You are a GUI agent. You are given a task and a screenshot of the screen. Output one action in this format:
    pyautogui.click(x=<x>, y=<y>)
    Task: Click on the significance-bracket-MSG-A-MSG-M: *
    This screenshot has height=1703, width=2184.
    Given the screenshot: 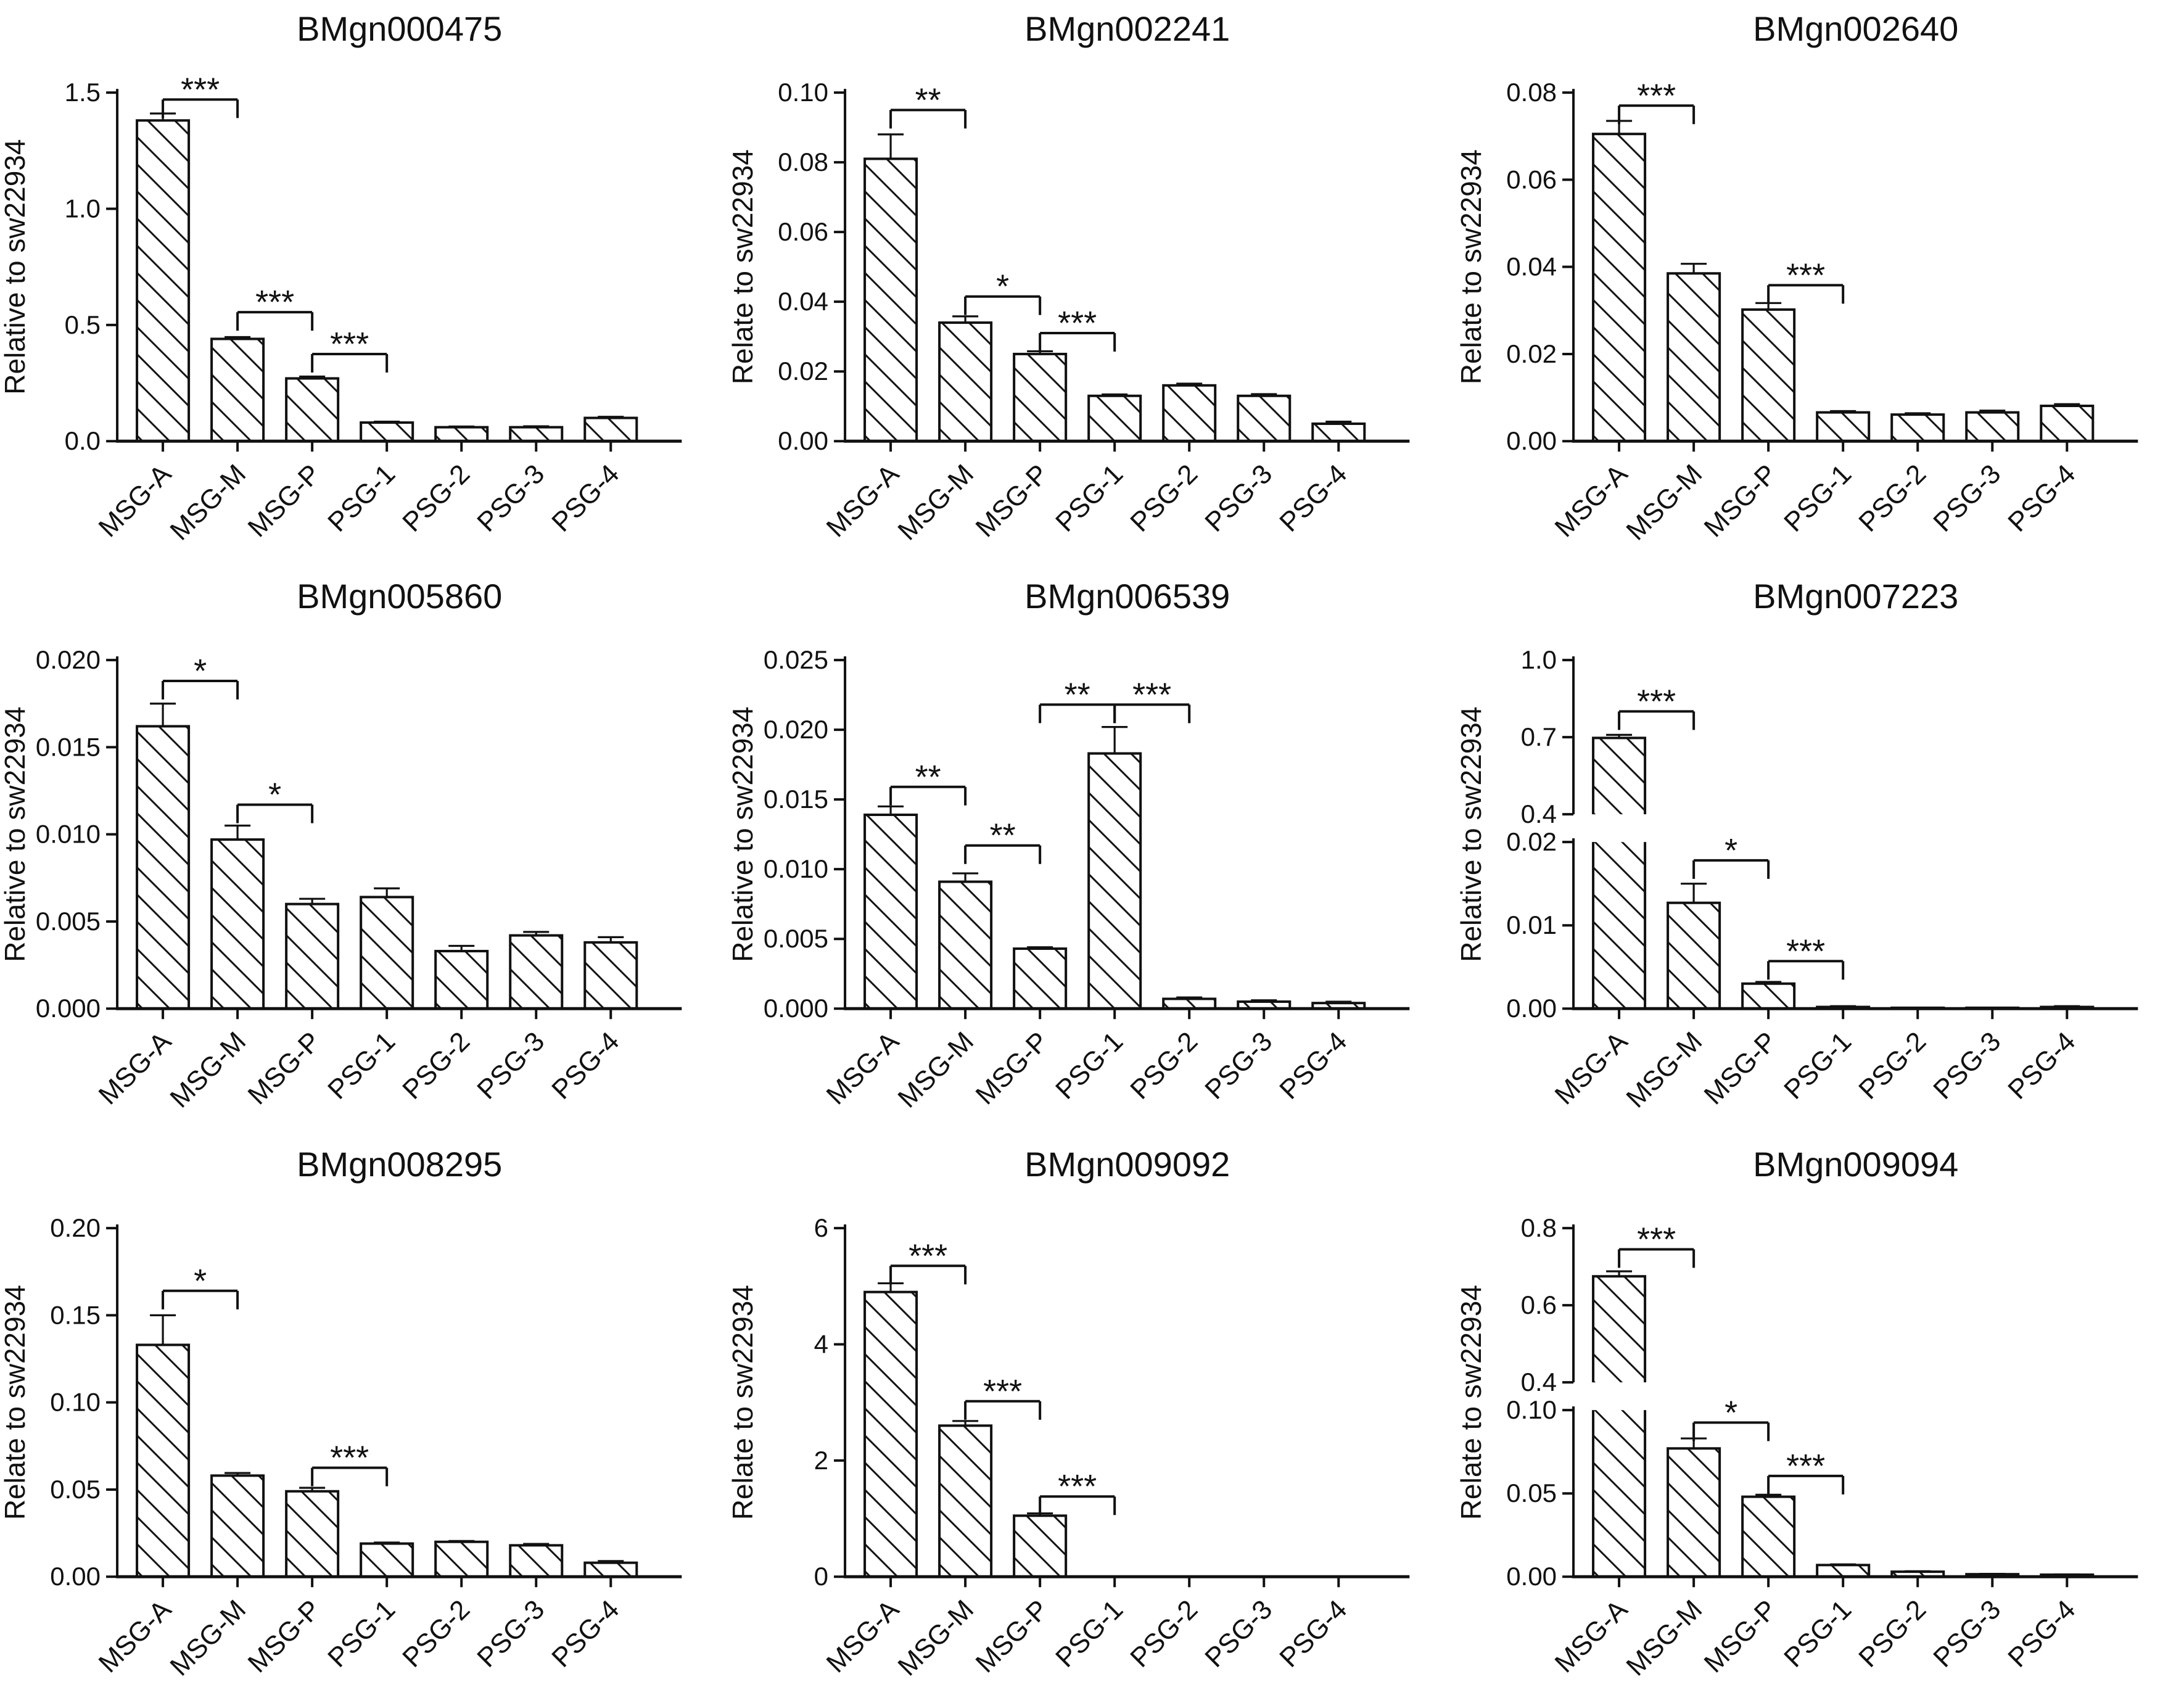 What is the action you would take?
    pyautogui.click(x=200, y=676)
    